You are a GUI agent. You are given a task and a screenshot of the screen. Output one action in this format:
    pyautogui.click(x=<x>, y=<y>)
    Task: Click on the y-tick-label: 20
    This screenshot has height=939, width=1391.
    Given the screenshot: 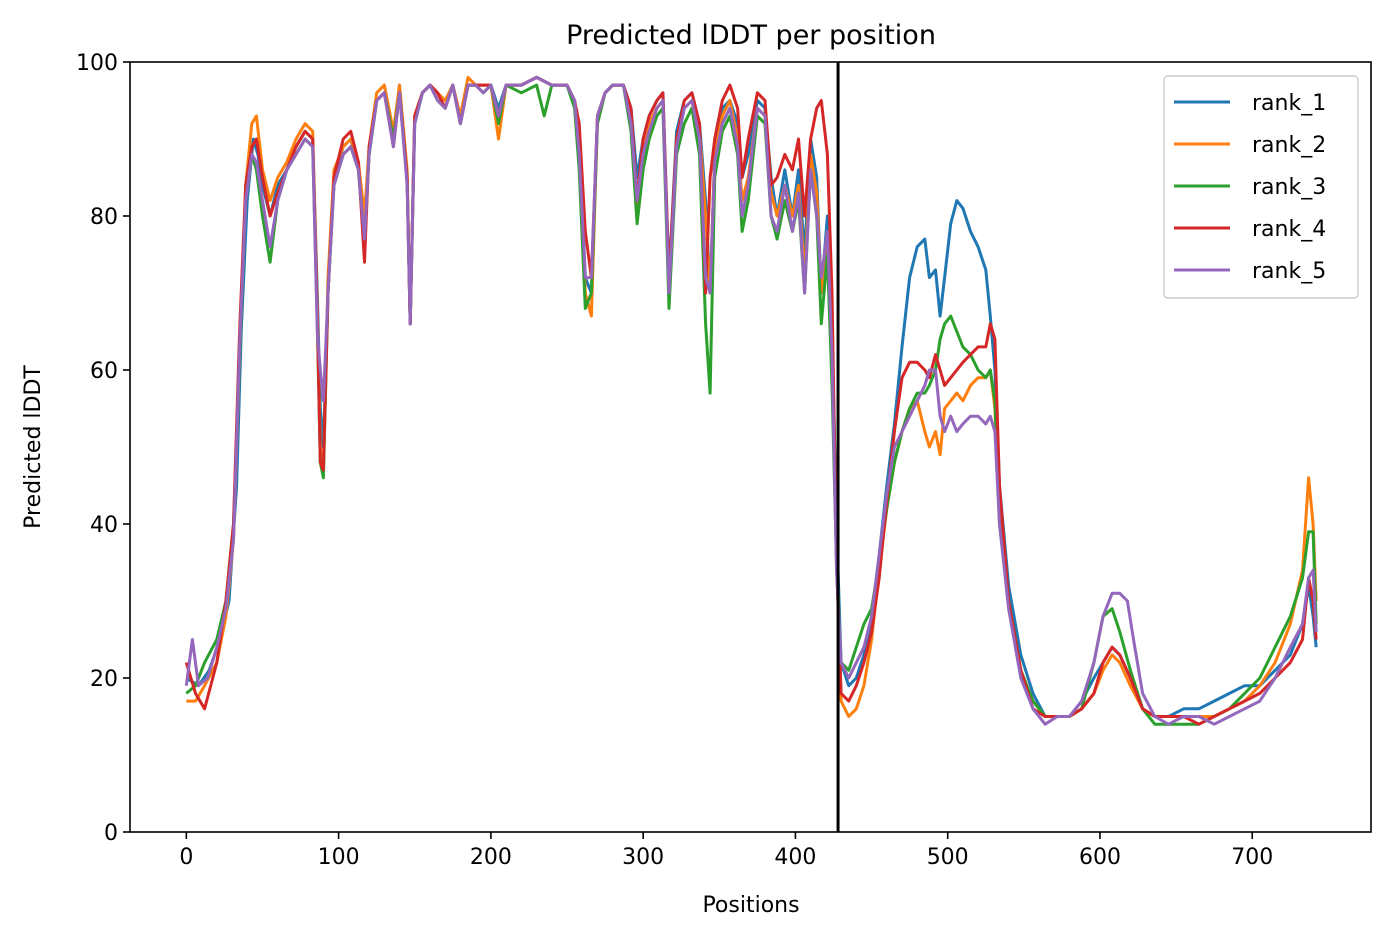 What is the action you would take?
    pyautogui.click(x=104, y=679)
    